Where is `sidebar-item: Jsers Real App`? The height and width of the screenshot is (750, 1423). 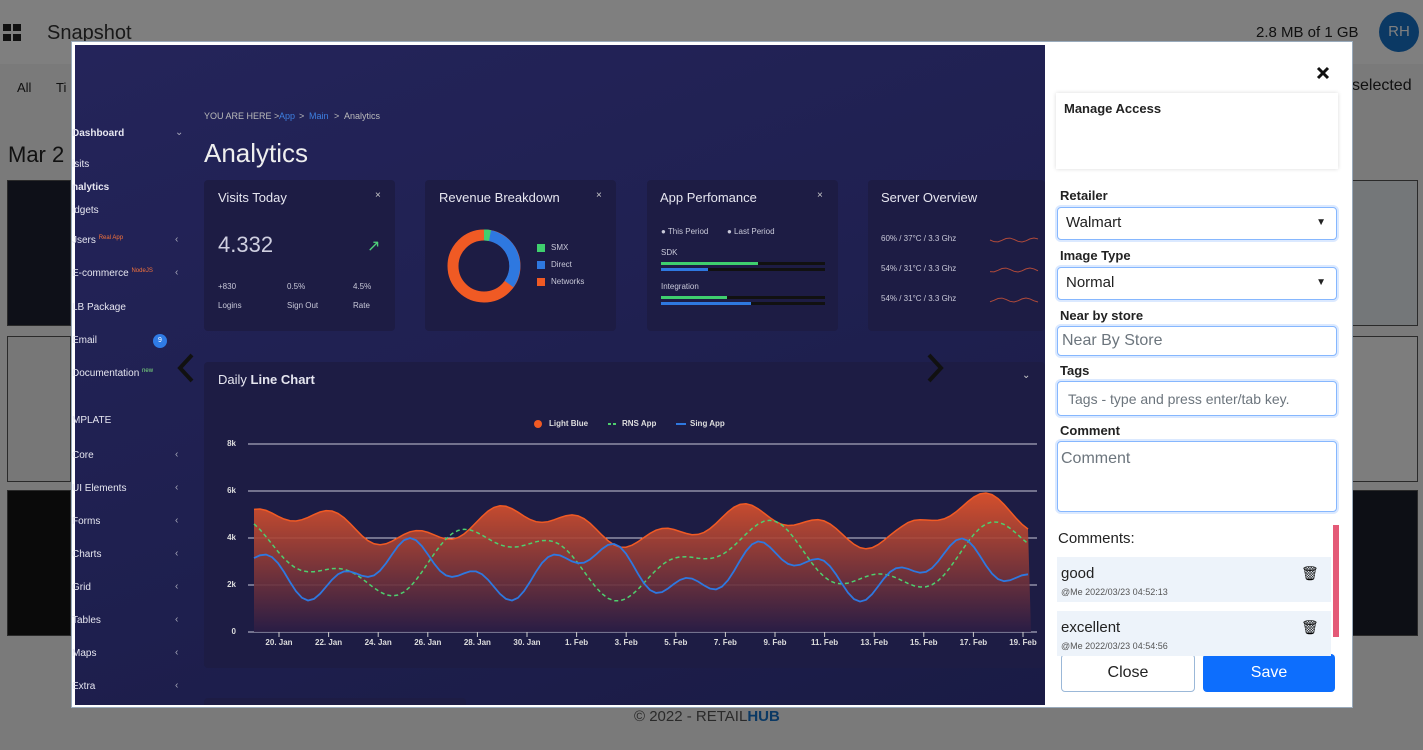 sidebar-item: Jsers Real App is located at coordinates (97, 240).